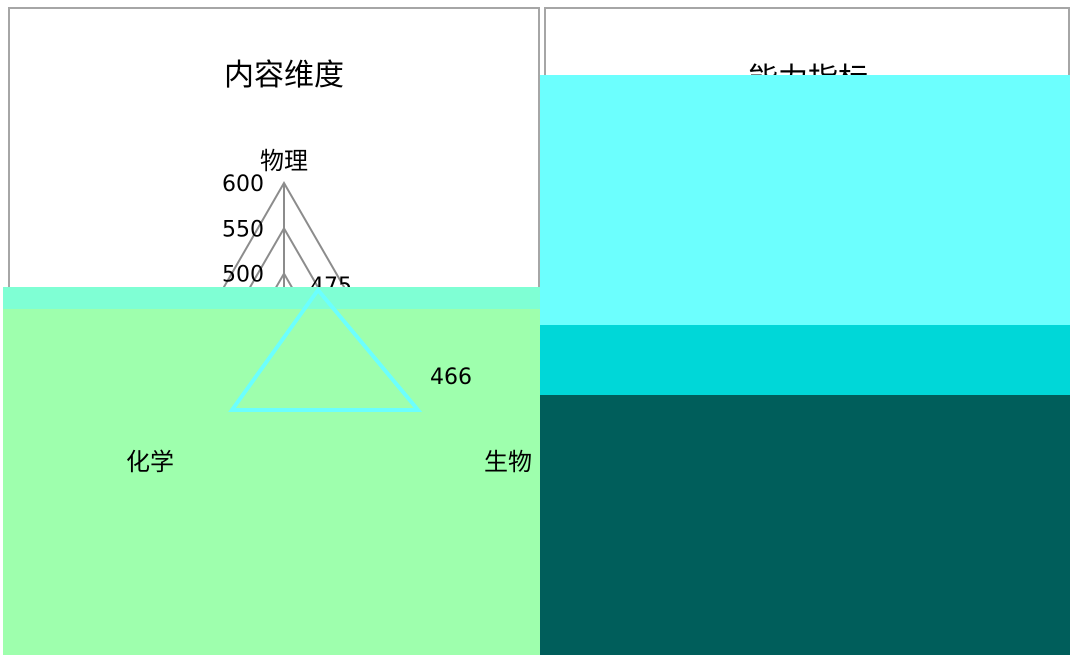 Image resolution: width=1070 pixels, height=655 pixels. Describe the element at coordinates (451, 377) in the screenshot. I see `data-label-biology: 466` at that location.